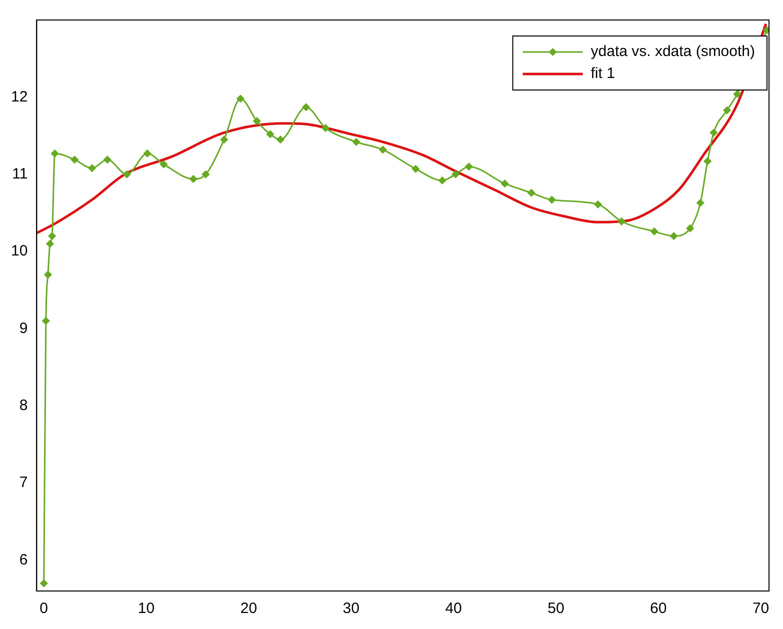 The image size is (783, 629). What do you see at coordinates (146, 609) in the screenshot?
I see `x-tick-label: 10` at bounding box center [146, 609].